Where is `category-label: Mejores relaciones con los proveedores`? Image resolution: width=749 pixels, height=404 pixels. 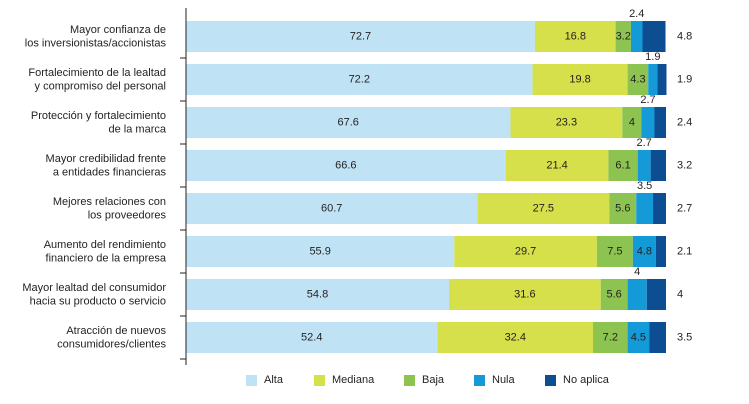
category-label: Mejores relaciones con los proveedores is located at coordinates (110, 209).